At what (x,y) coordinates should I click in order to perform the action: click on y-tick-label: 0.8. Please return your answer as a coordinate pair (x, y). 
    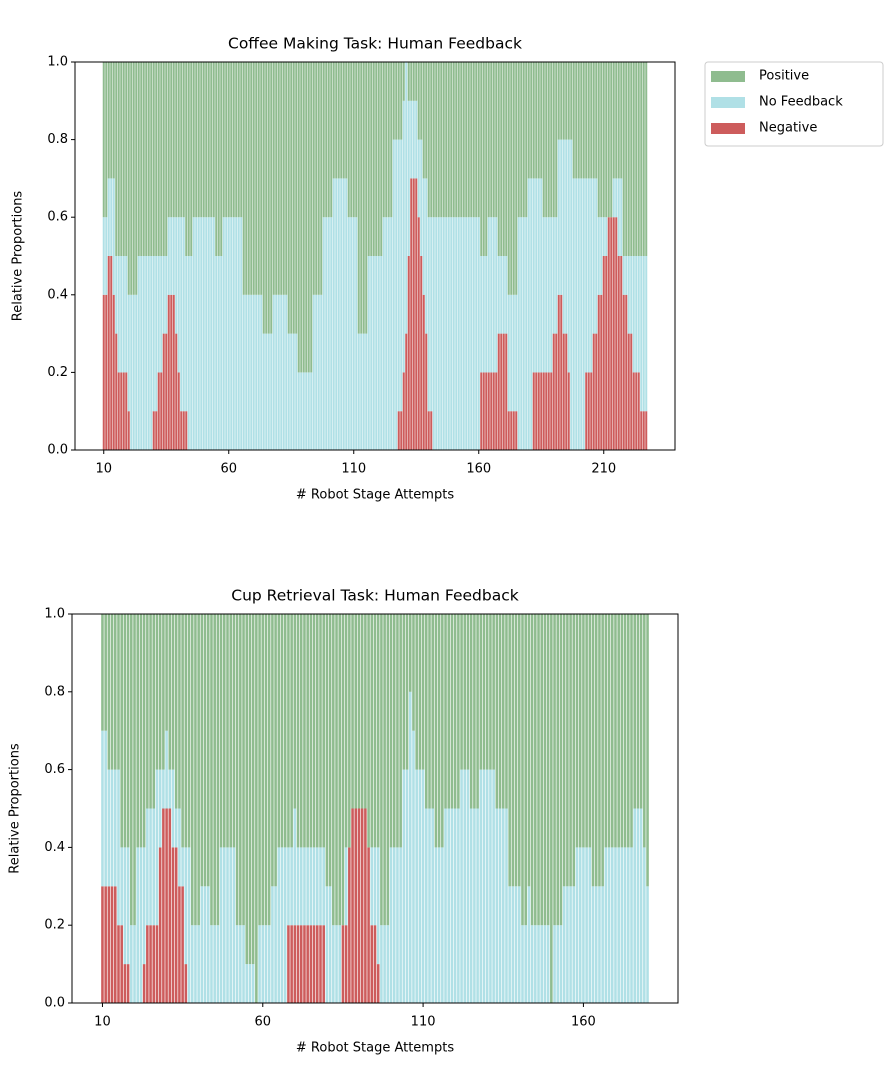
    Looking at the image, I should click on (54, 691).